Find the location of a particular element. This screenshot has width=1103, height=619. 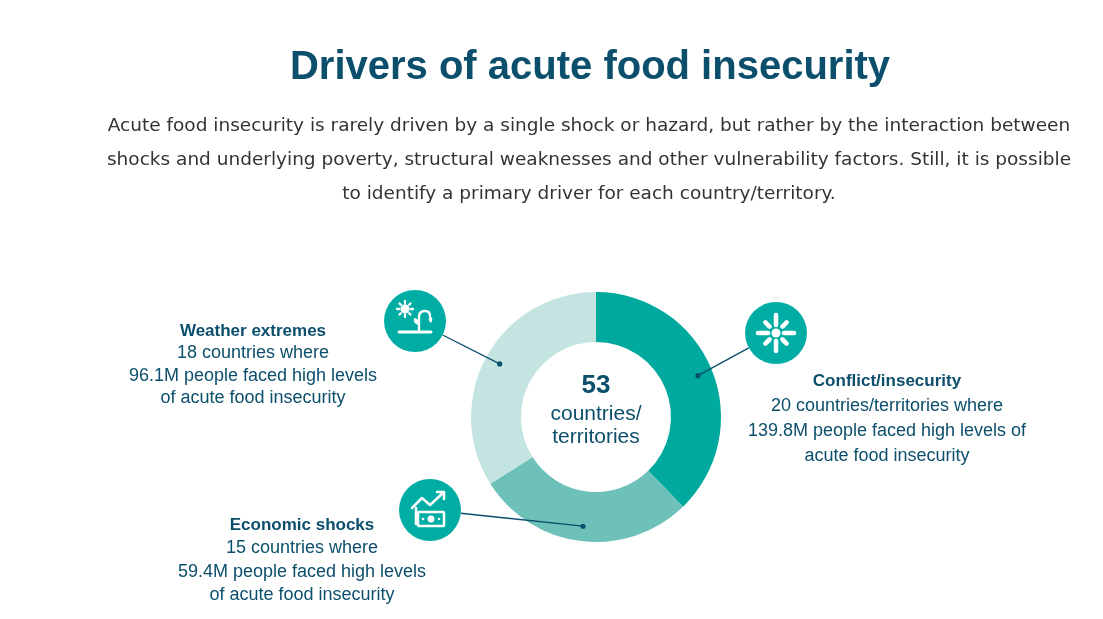

slice-label: Economic shocks is located at coordinates (302, 524).